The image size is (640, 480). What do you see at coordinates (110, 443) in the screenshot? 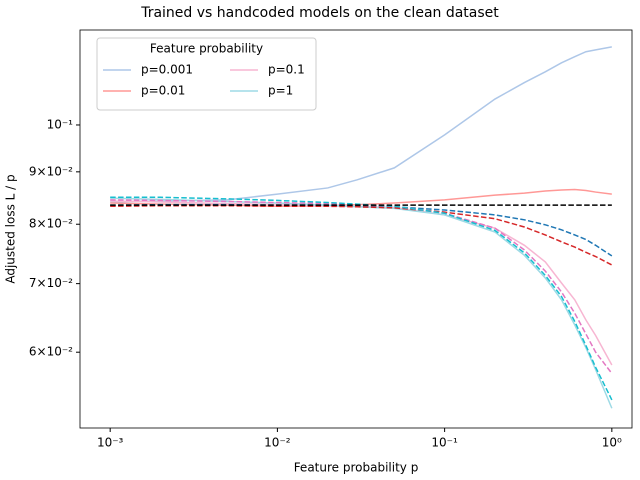
I see `x-tick-label: 10⁻³` at bounding box center [110, 443].